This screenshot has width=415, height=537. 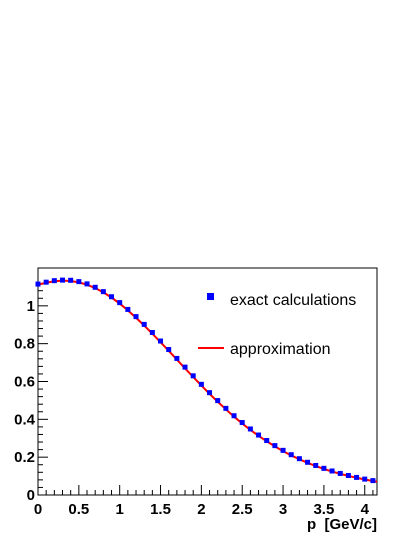 I want to click on x-tick-label: 0.5, so click(x=78, y=509).